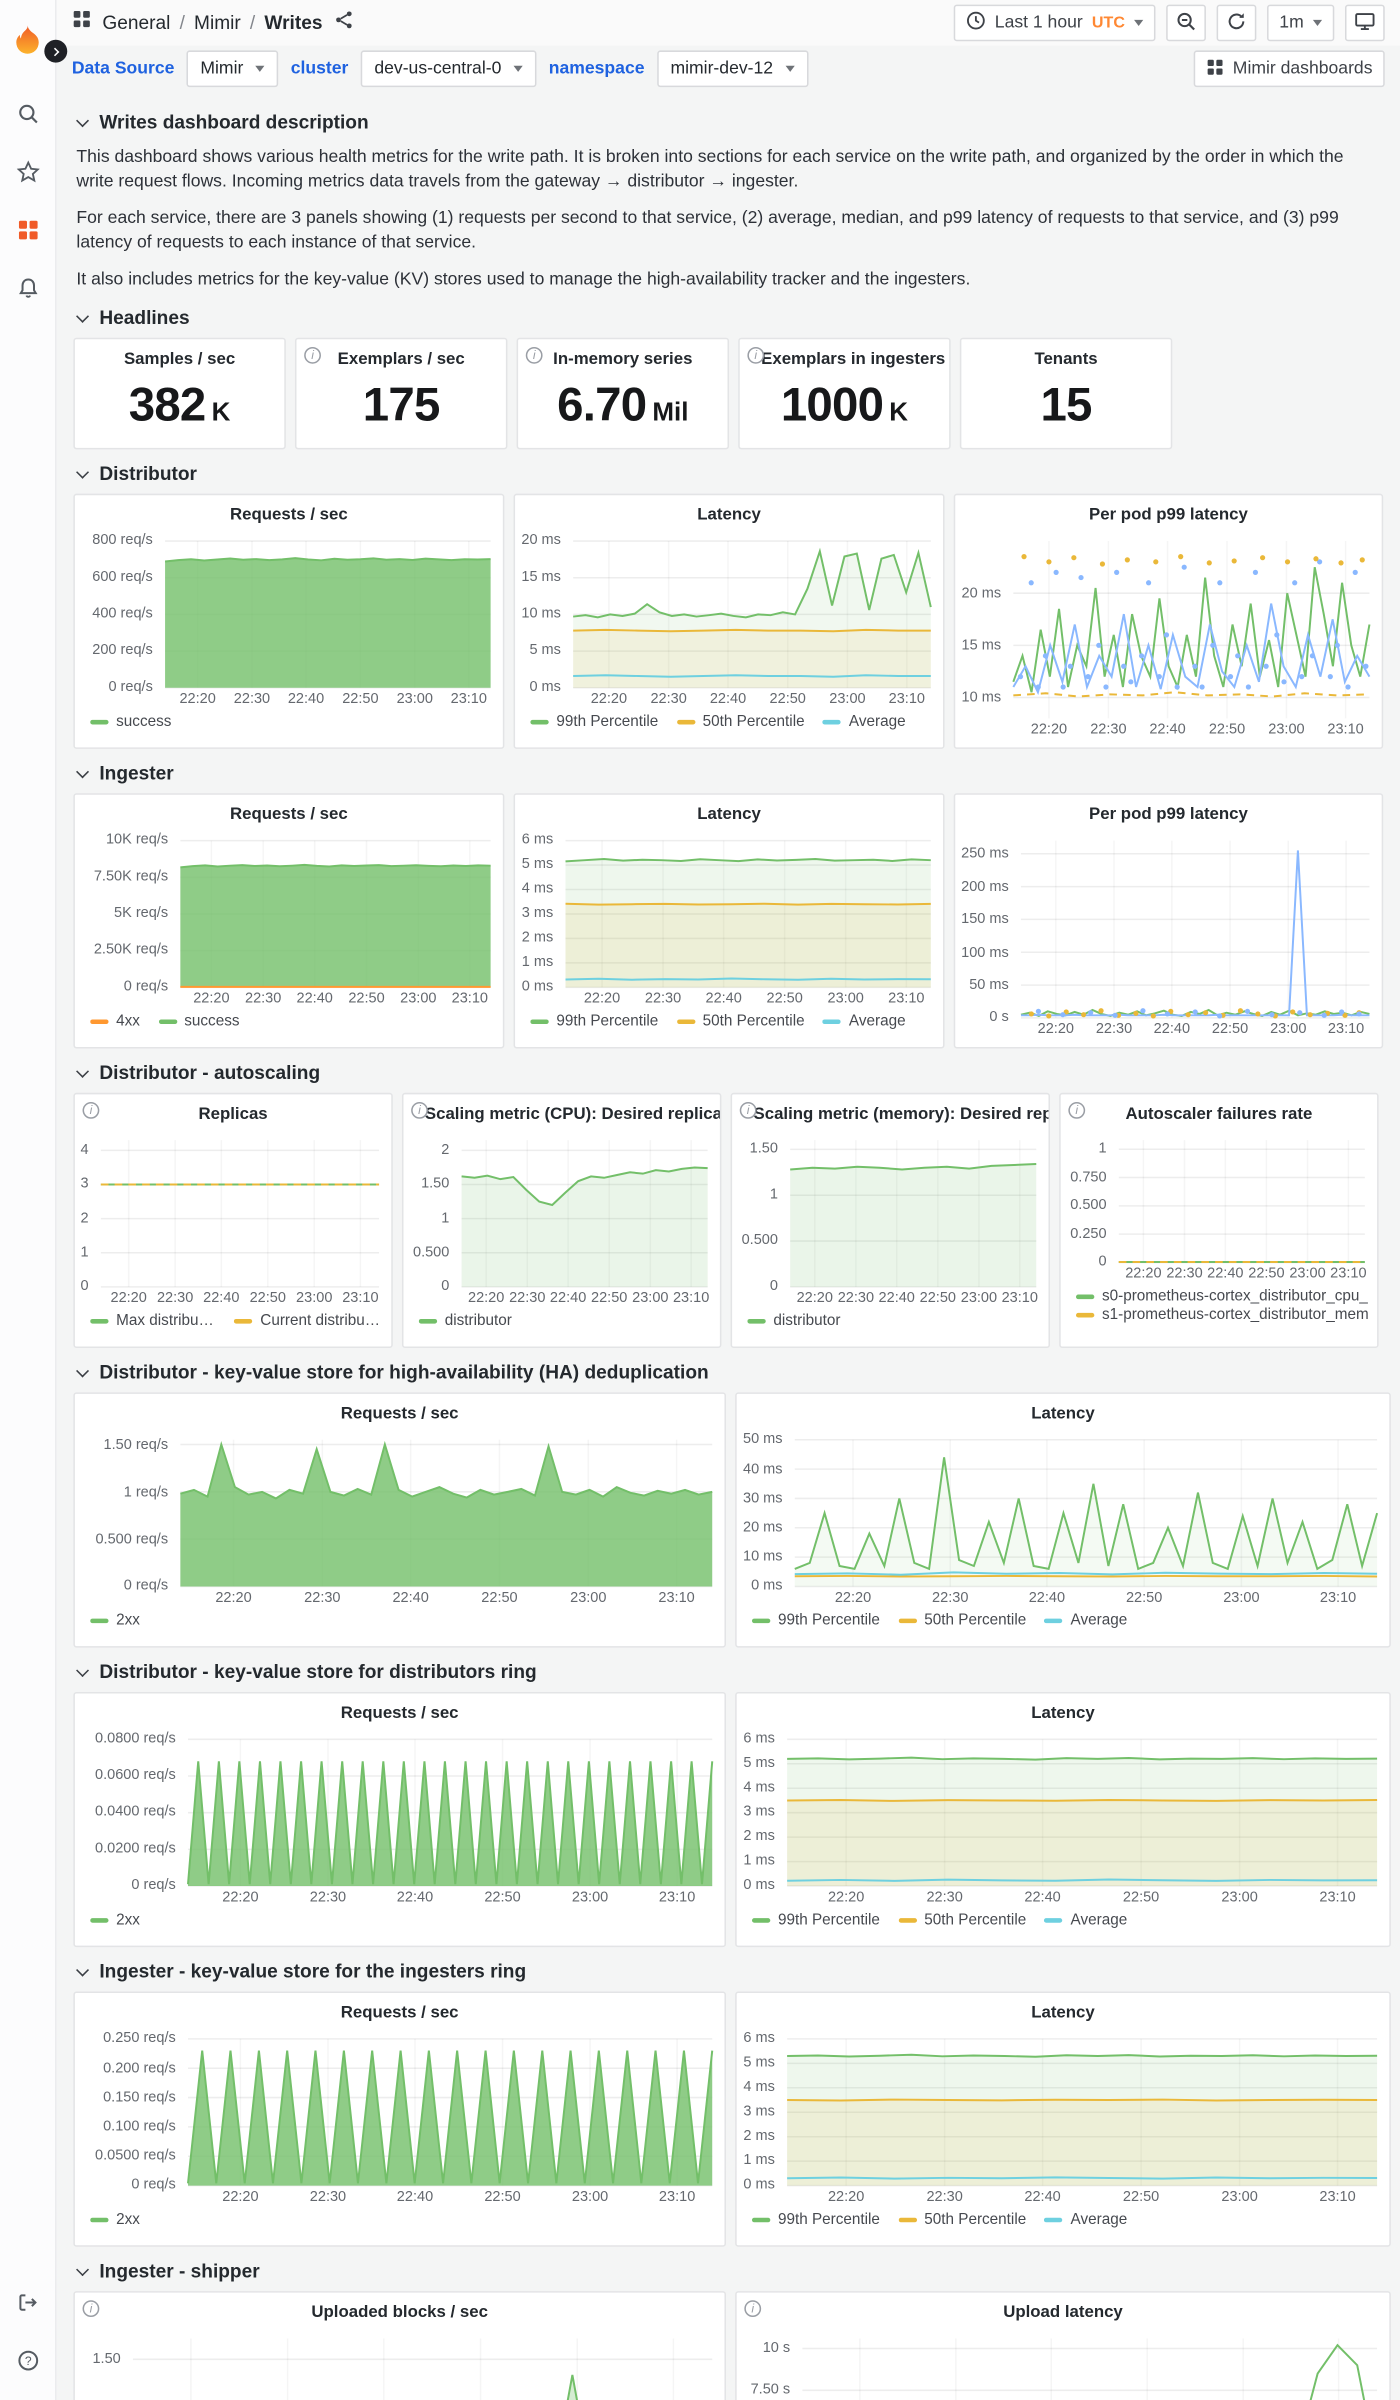 The width and height of the screenshot is (1400, 2400). Describe the element at coordinates (1219, 1115) in the screenshot. I see `panel-title: Autoscaler failures rate` at that location.